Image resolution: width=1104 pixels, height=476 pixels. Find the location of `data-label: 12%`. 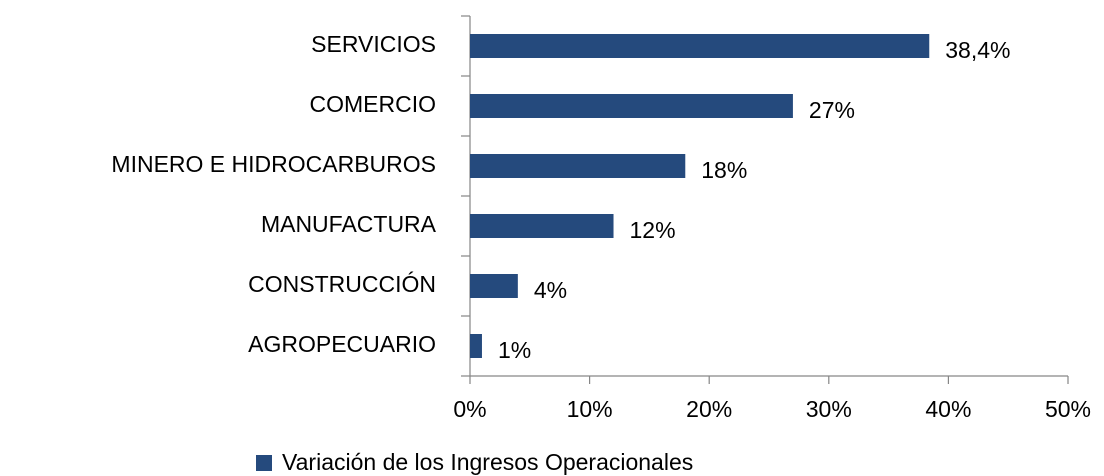

data-label: 12% is located at coordinates (653, 230).